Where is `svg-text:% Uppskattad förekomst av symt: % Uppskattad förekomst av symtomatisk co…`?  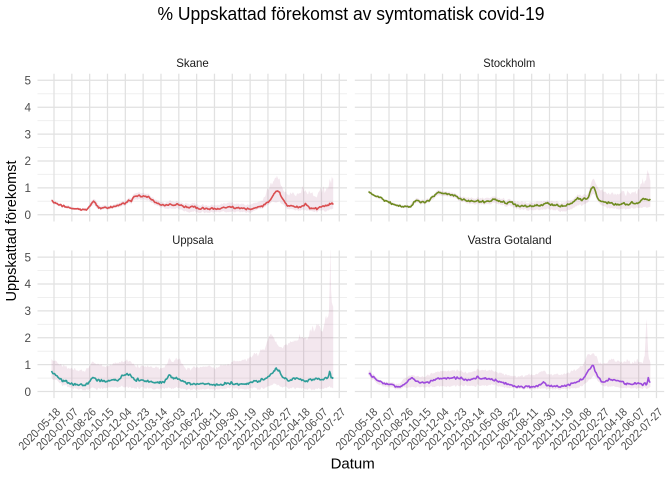 svg-text:% Uppskattad förekomst av symt: % Uppskattad förekomst av symtomatisk co… is located at coordinates (351, 14).